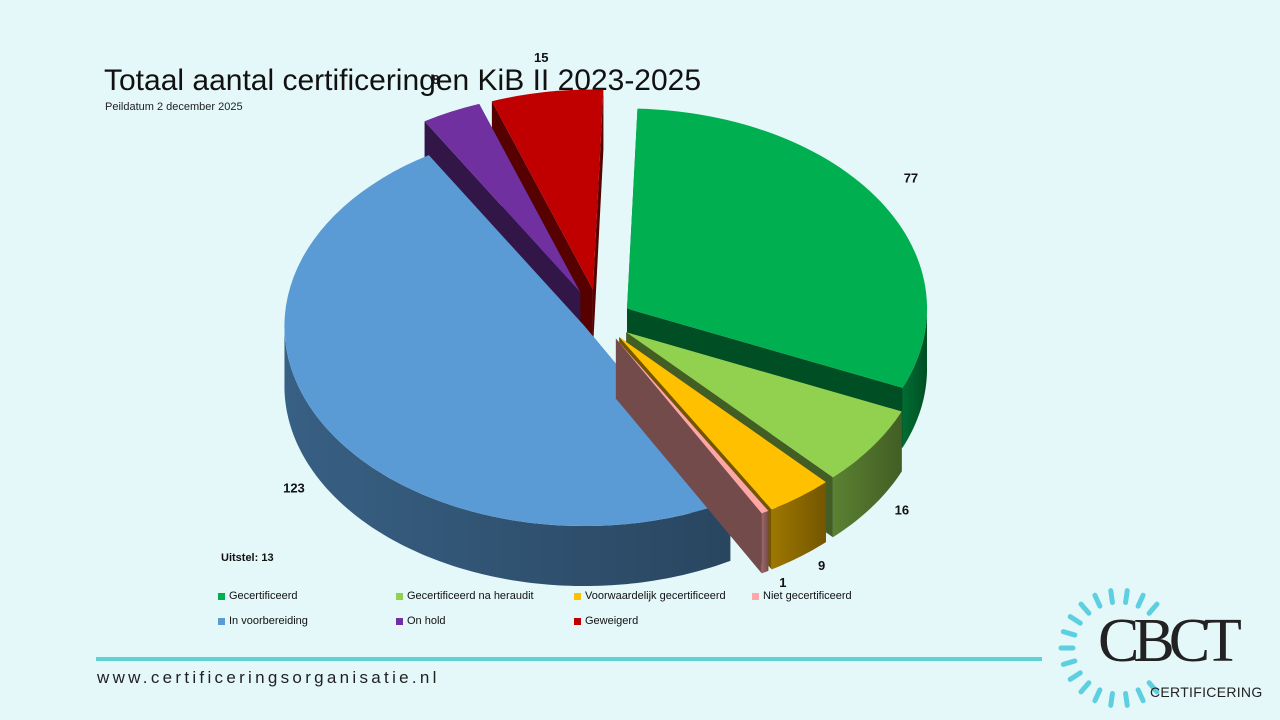  I want to click on data-label: 123, so click(294, 488).